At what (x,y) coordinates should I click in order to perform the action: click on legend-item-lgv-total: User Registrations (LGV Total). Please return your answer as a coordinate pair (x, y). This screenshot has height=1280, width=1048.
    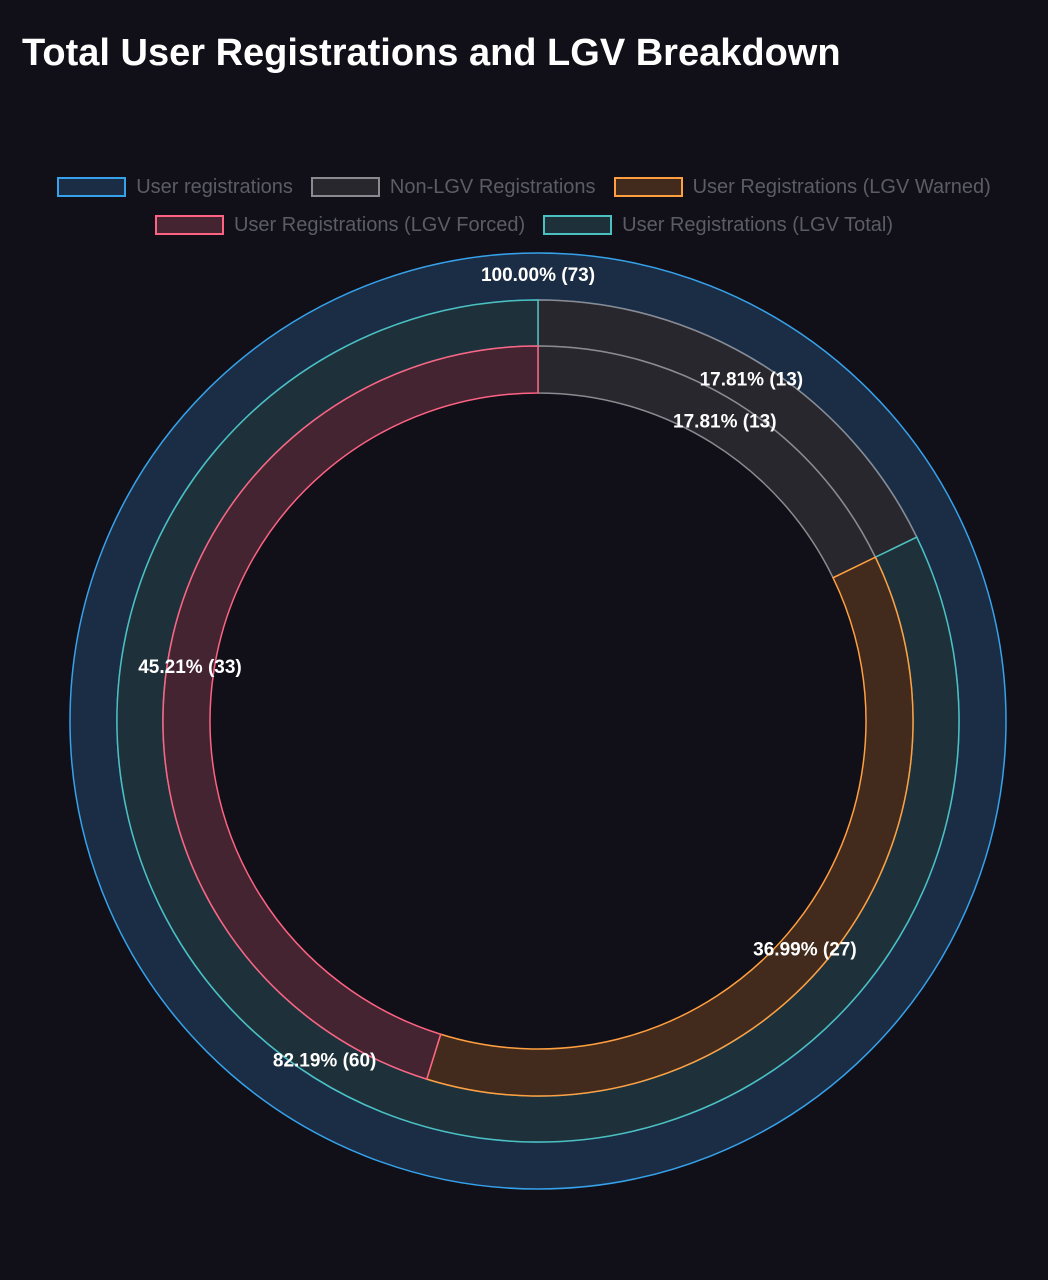
    Looking at the image, I should click on (718, 225).